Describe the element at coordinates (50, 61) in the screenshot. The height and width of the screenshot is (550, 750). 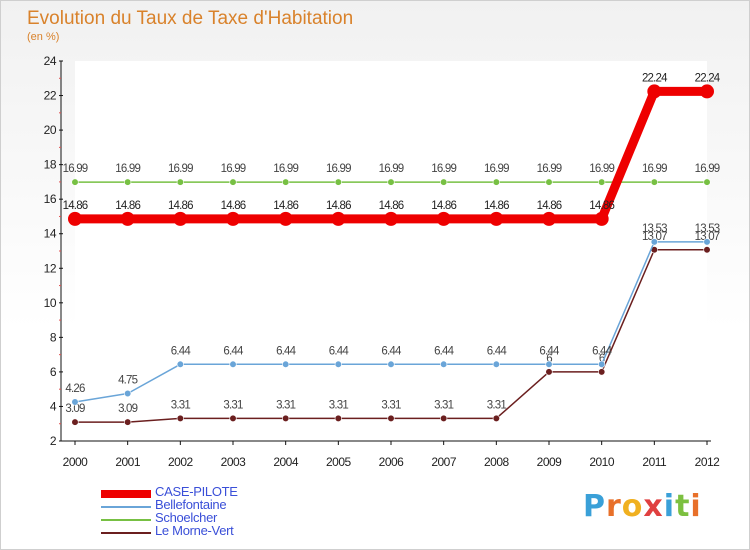
I see `y-tick-label: 24` at that location.